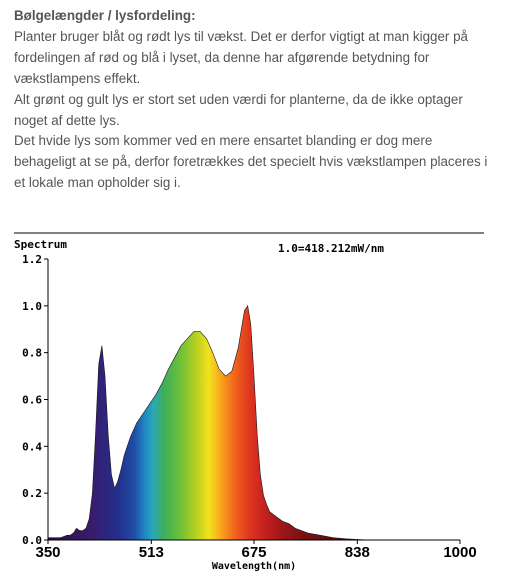 The height and width of the screenshot is (587, 512). What do you see at coordinates (32, 259) in the screenshot?
I see `y-tick-label: 1.2` at bounding box center [32, 259].